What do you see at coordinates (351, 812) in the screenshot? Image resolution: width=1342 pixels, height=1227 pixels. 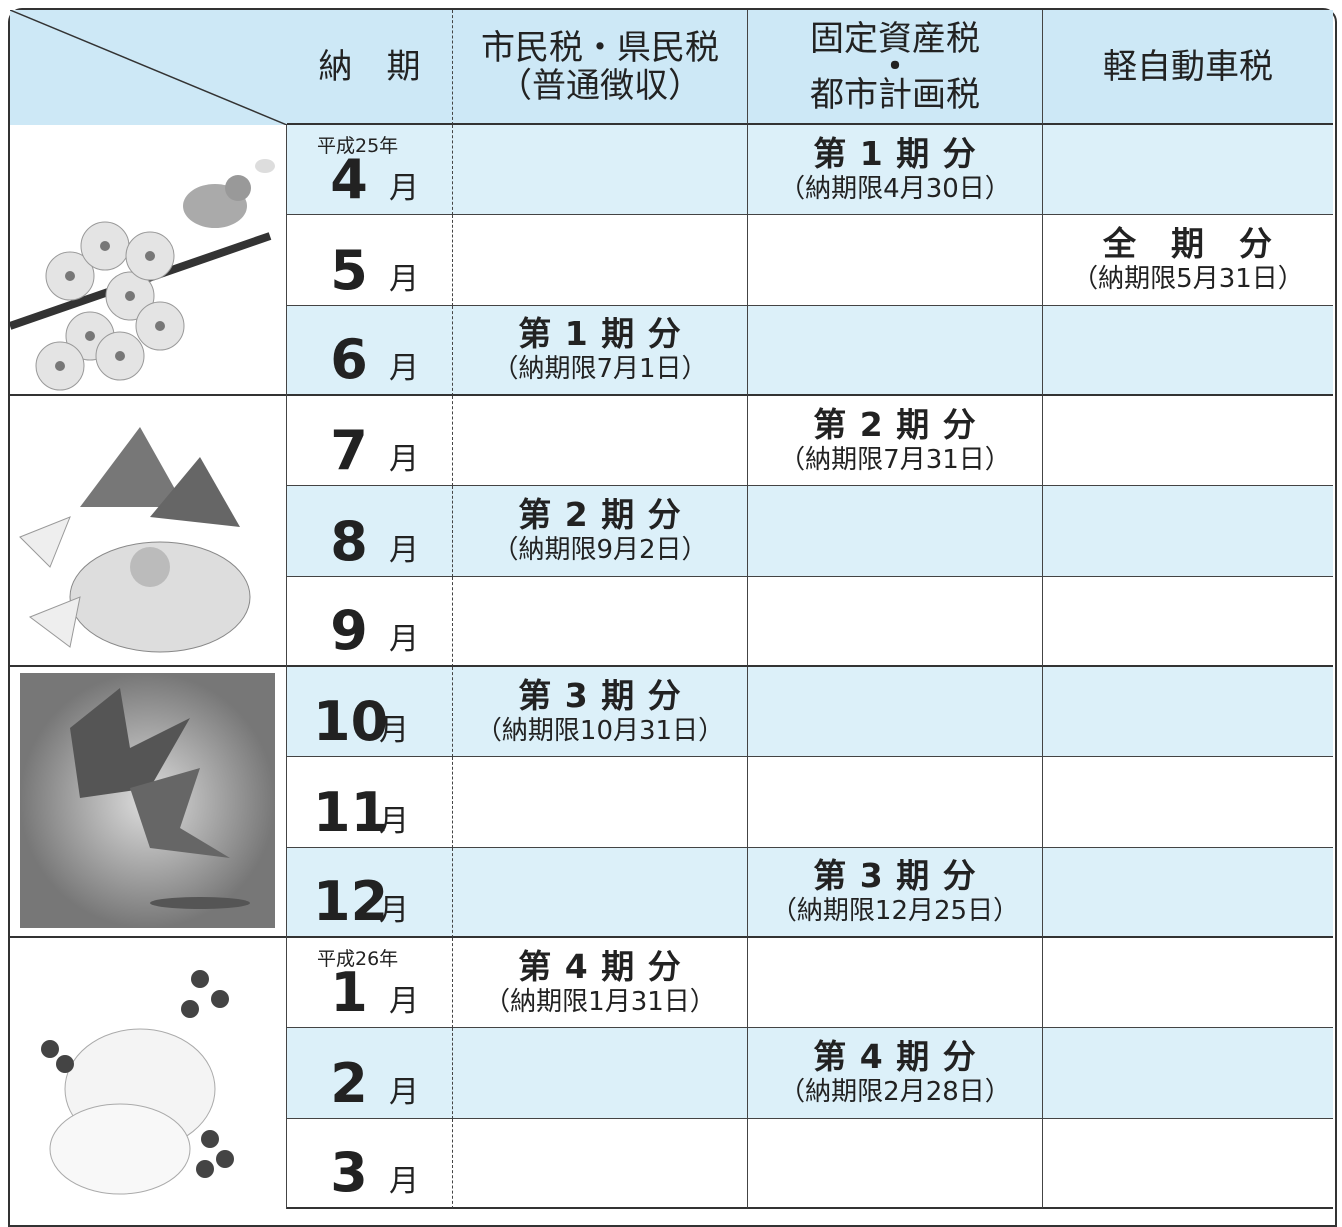 I see `month-number: 11` at bounding box center [351, 812].